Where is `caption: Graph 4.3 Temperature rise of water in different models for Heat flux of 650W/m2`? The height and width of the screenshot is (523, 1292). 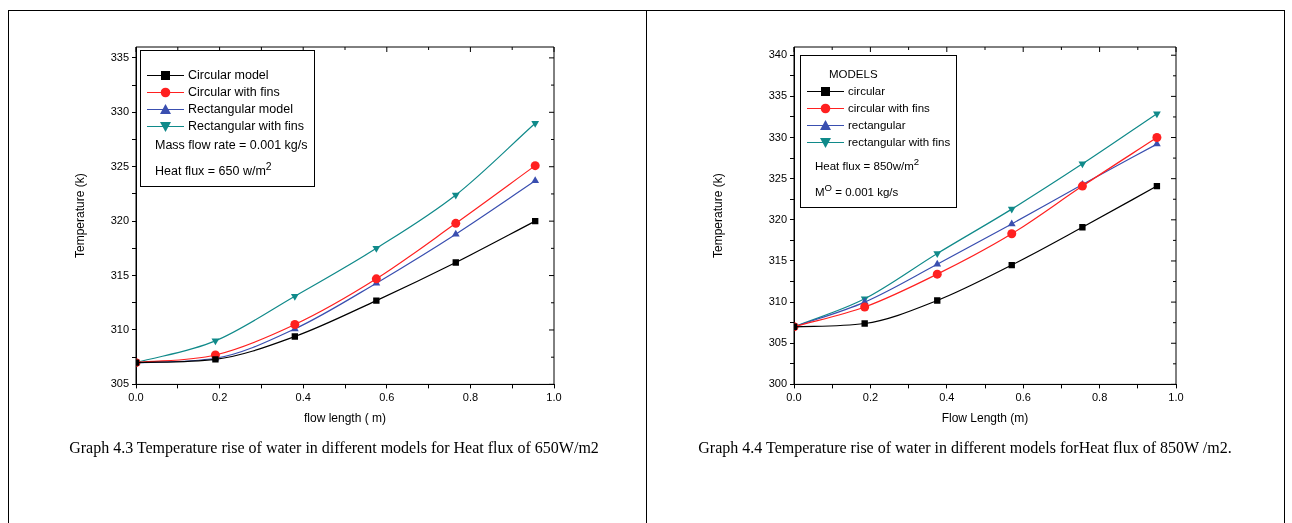 caption: Graph 4.3 Temperature rise of water in different models for Heat flux of 650W/m2 is located at coordinates (334, 448).